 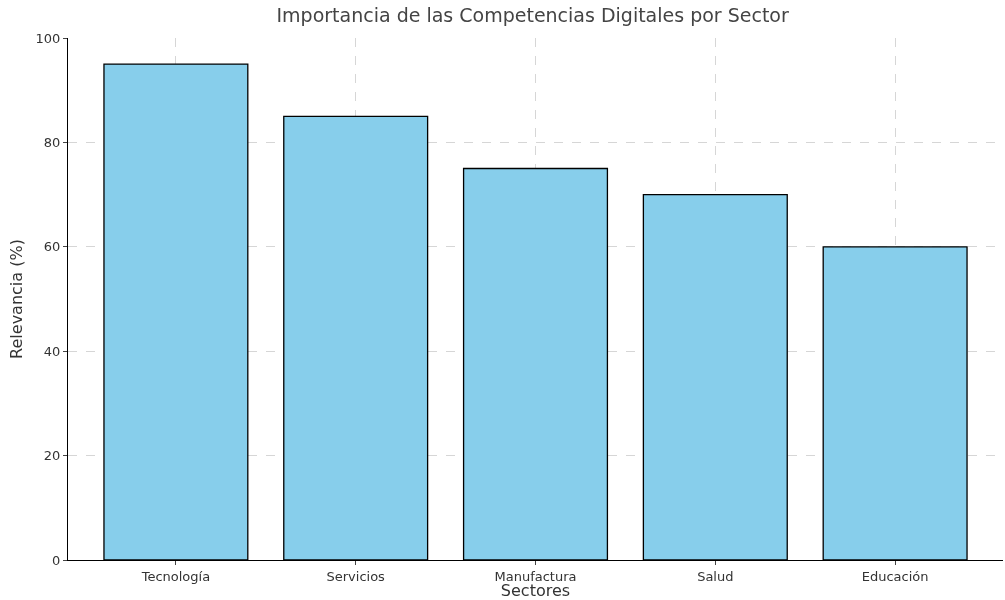 What do you see at coordinates (532, 15) in the screenshot?
I see `chart-title: Importancia de las Competencias Digitales por Sector` at bounding box center [532, 15].